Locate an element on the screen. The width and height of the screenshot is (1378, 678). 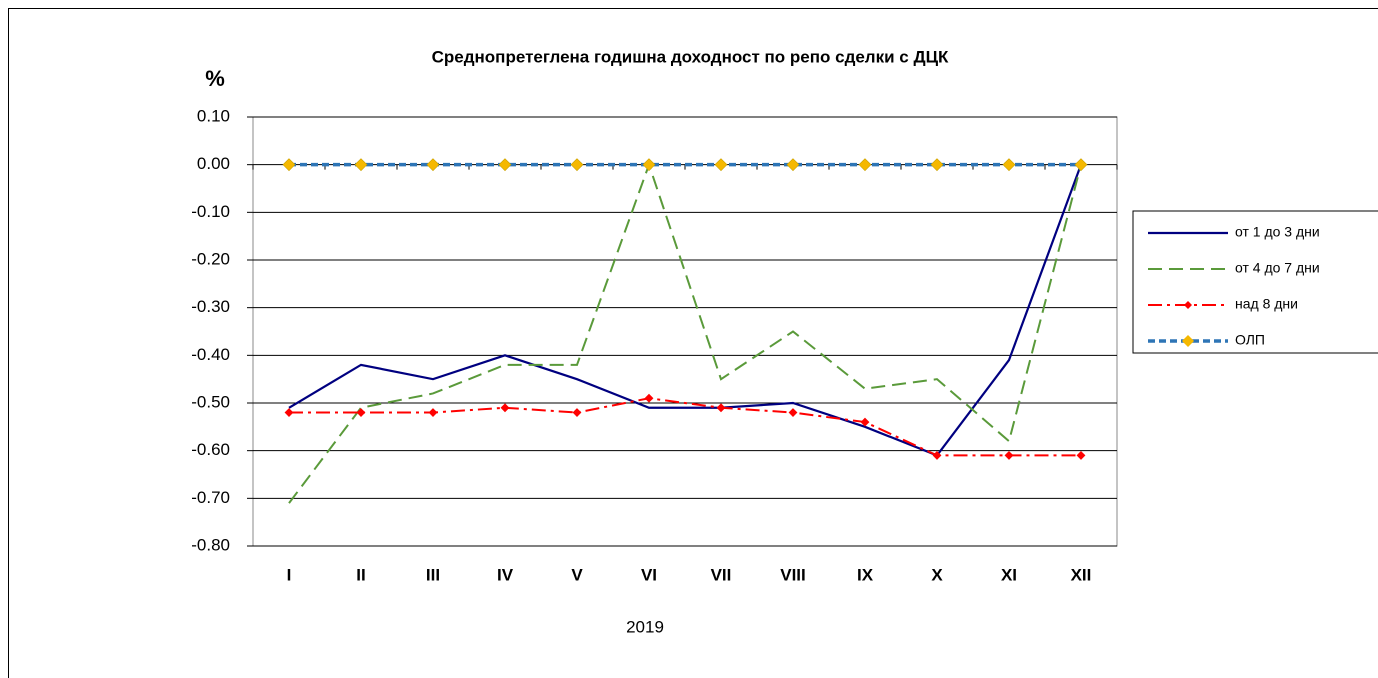
y-tick-label: -0.30 is located at coordinates (210, 306).